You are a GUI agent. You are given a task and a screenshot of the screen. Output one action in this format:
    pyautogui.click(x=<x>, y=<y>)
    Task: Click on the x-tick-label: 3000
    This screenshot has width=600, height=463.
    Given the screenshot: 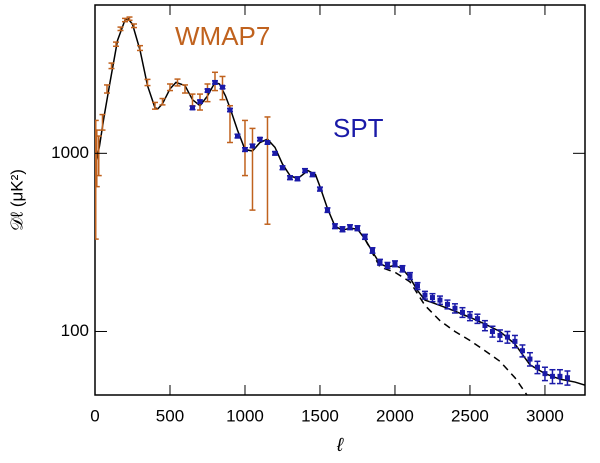 What is the action you would take?
    pyautogui.click(x=545, y=415)
    